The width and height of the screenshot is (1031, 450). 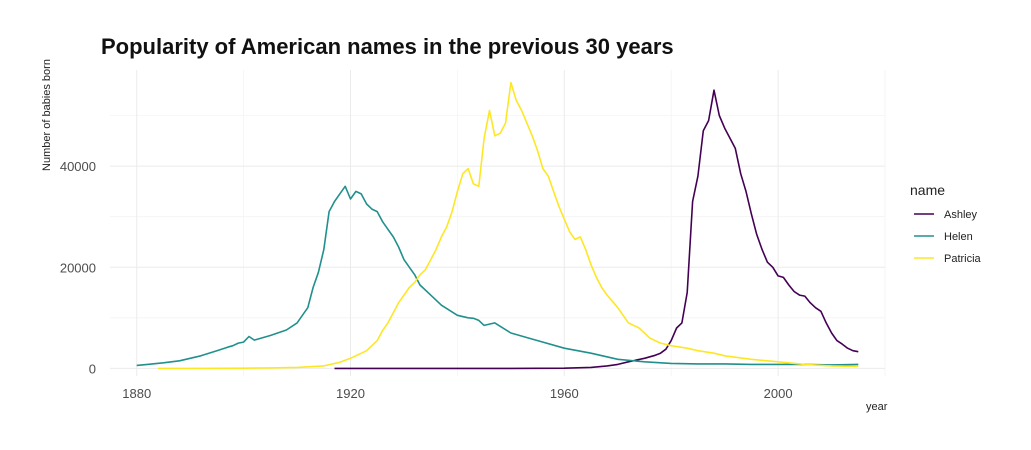 I want to click on legend: name Ashley Helen Patricia, so click(x=946, y=223).